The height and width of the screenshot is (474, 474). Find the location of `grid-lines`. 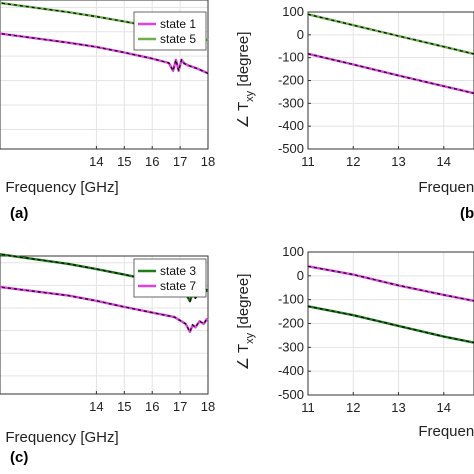

grid-lines is located at coordinates (390, 80).